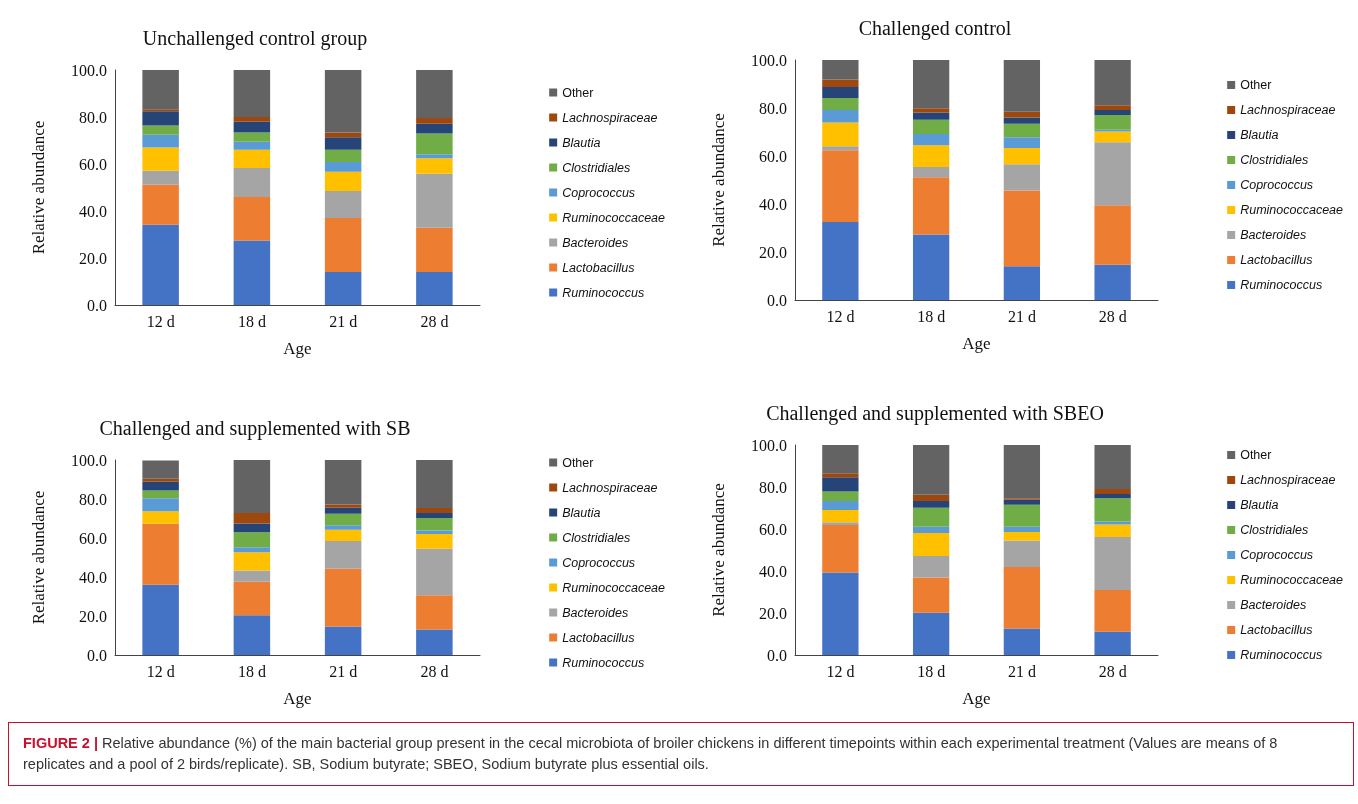 The image size is (1358, 804). What do you see at coordinates (773, 529) in the screenshot?
I see `y-tick-label: 60.0` at bounding box center [773, 529].